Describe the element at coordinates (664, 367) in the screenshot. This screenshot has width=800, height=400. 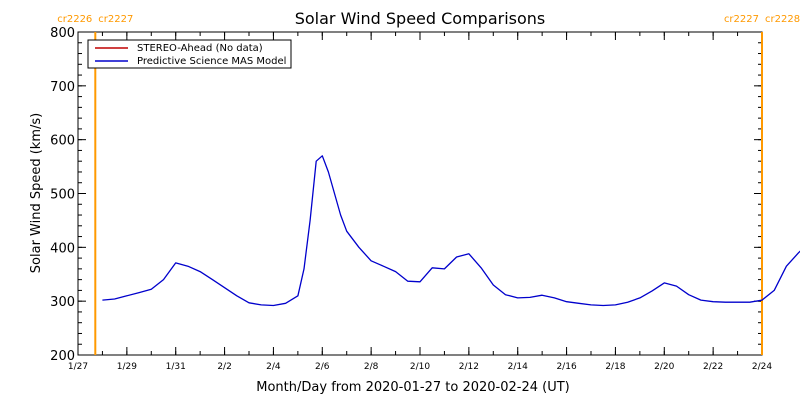
I see `x-tick-label: 2/20` at that location.